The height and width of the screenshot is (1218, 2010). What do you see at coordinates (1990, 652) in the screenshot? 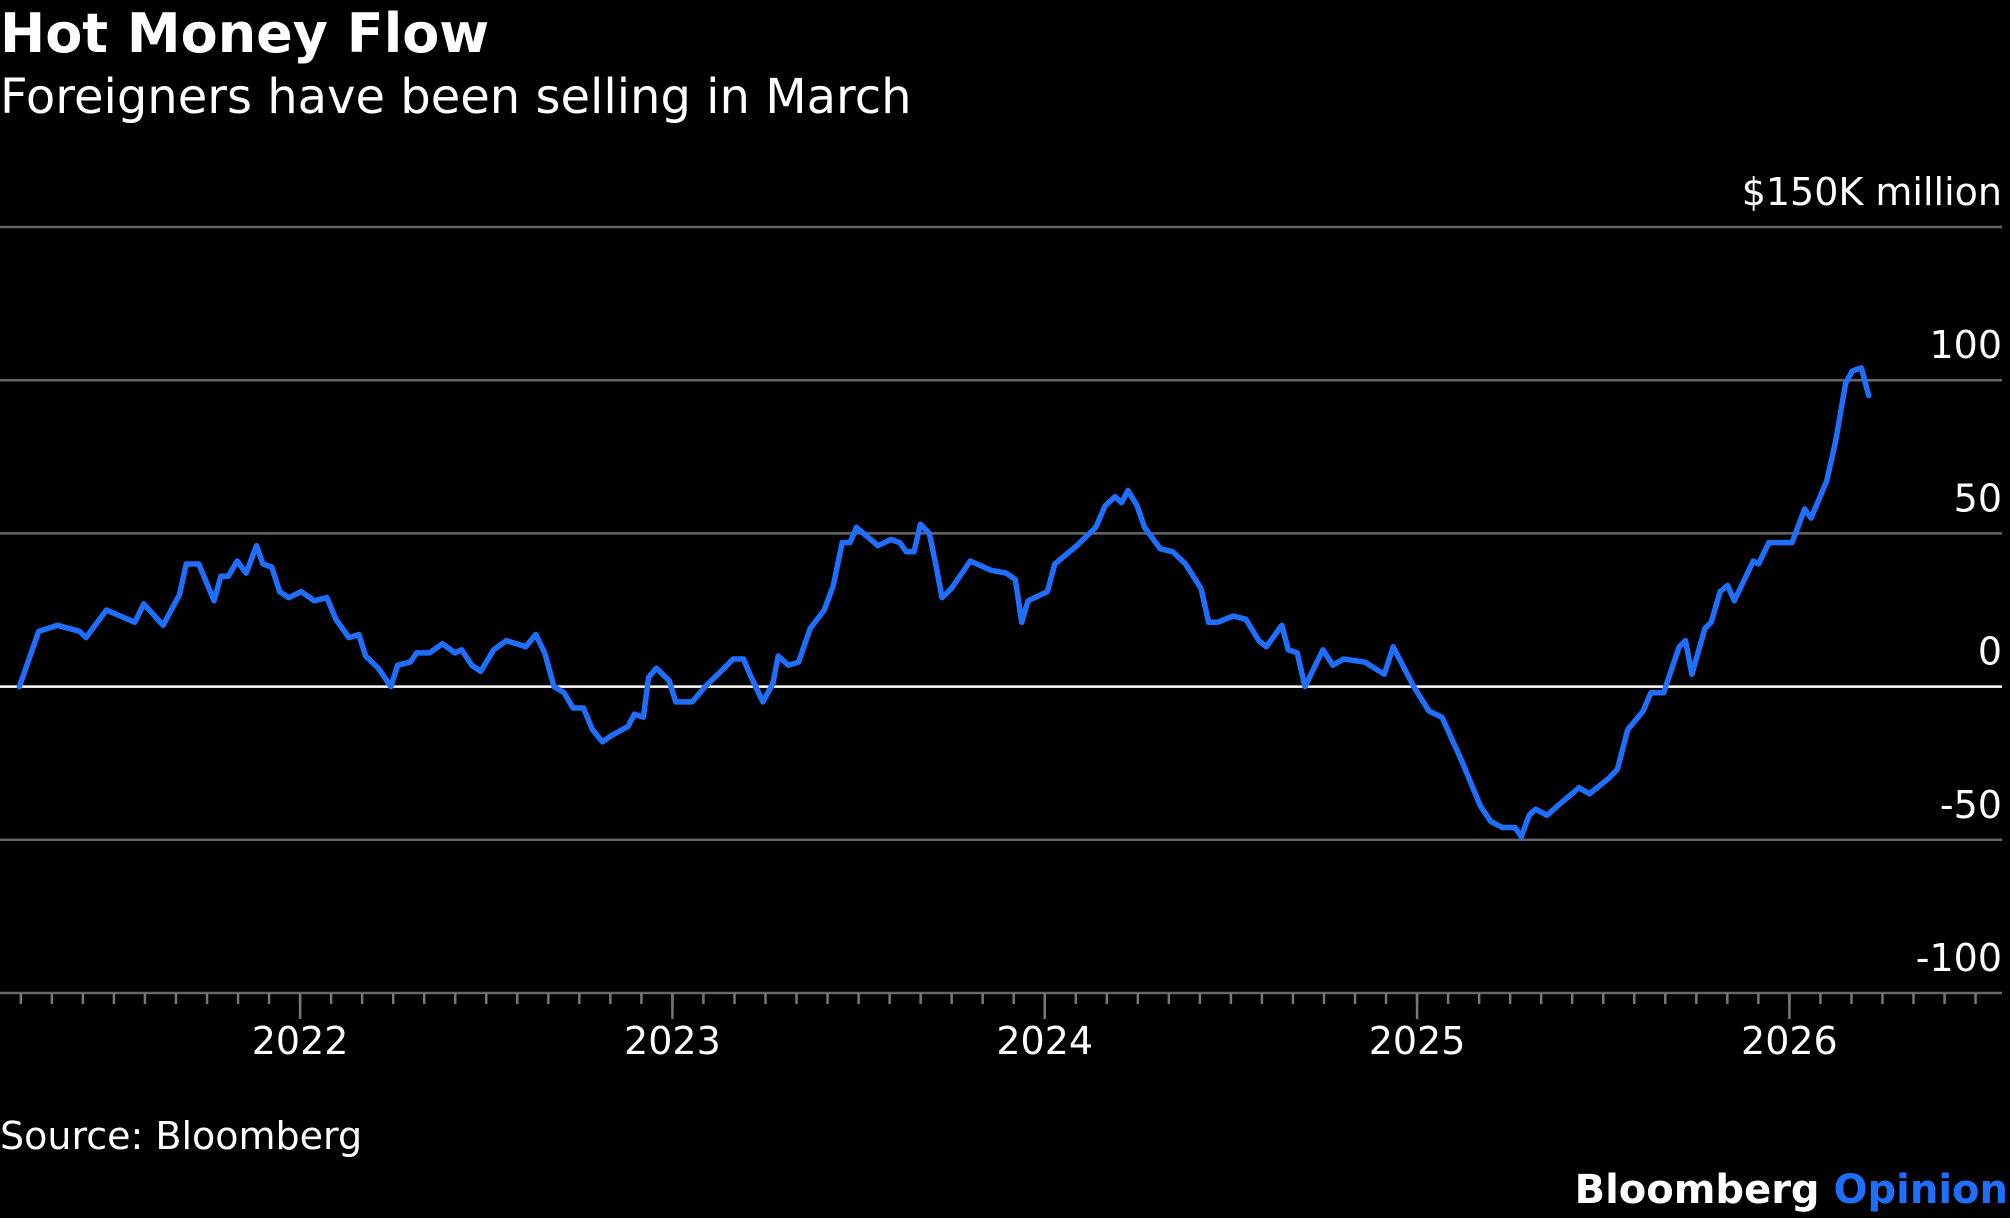
I see `y-tick-label: 0` at bounding box center [1990, 652].